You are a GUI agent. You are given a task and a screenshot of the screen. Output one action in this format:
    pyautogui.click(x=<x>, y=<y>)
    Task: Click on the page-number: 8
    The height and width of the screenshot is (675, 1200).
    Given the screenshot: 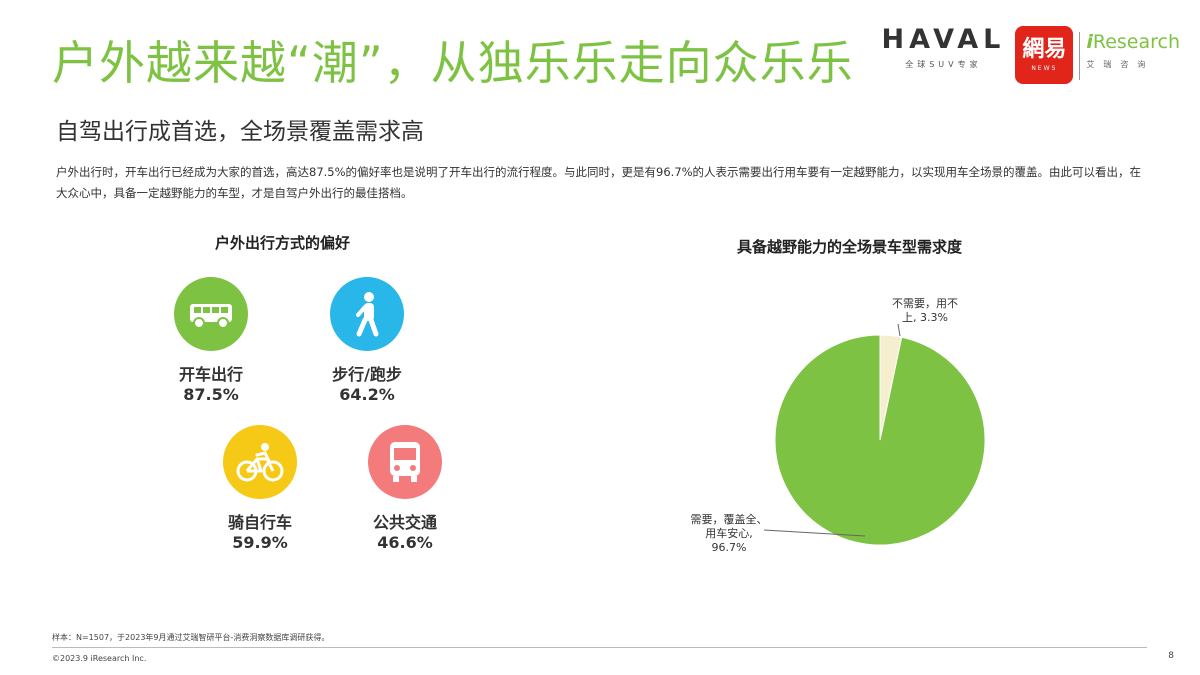 What is the action you would take?
    pyautogui.click(x=1171, y=656)
    